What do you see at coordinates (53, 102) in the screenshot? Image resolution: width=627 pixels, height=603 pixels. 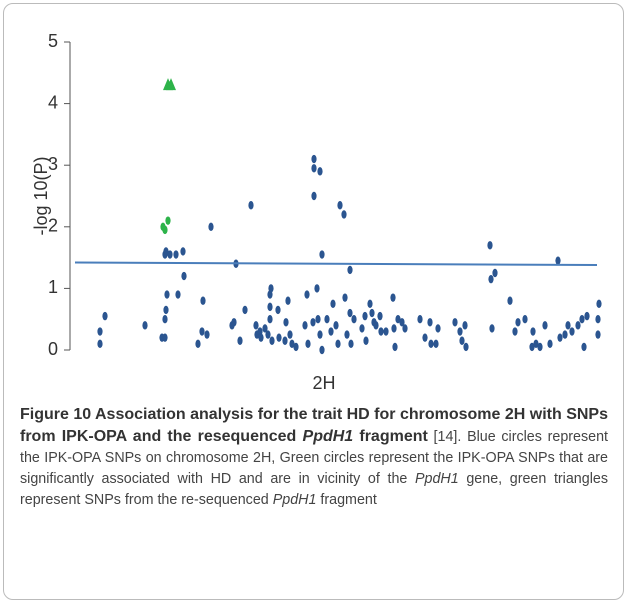 I see `y-tick-label: 4` at bounding box center [53, 102].